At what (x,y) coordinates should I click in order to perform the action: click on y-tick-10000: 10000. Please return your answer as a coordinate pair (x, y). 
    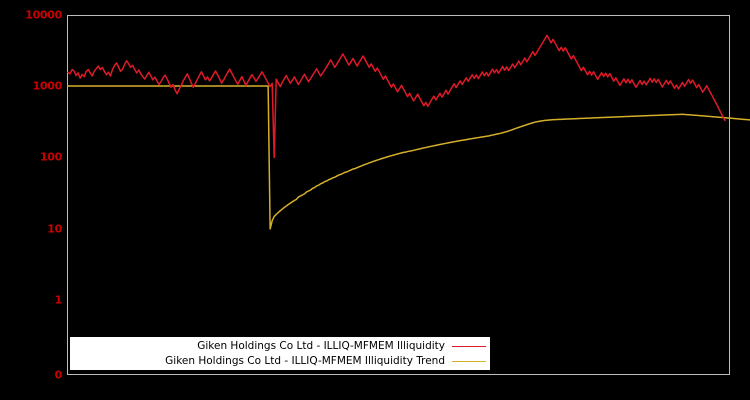
    Looking at the image, I should click on (43, 15).